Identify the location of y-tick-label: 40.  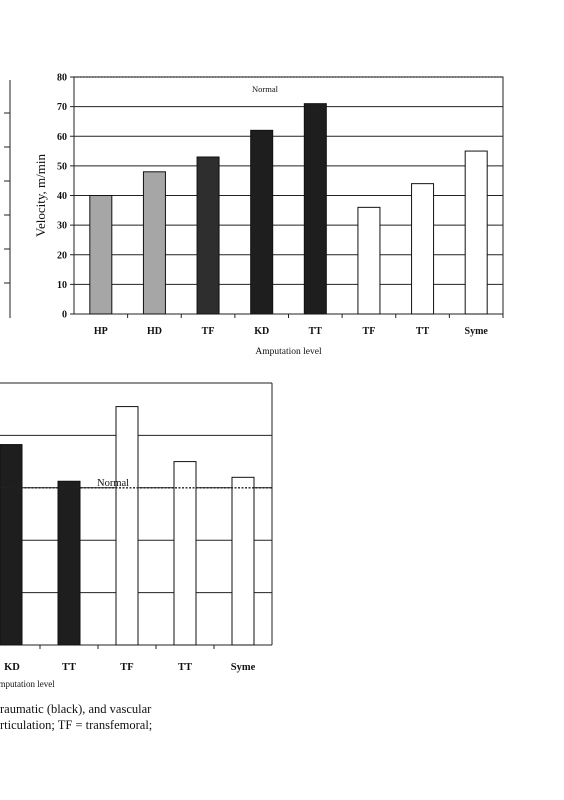
(62, 196).